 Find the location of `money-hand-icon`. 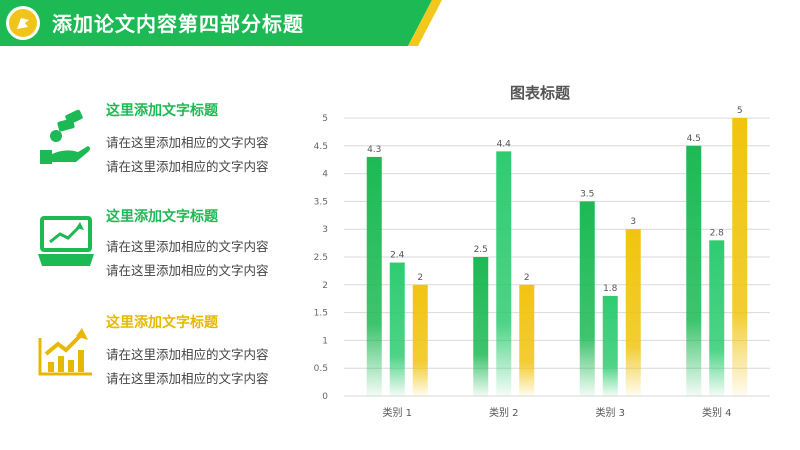

money-hand-icon is located at coordinates (66, 136).